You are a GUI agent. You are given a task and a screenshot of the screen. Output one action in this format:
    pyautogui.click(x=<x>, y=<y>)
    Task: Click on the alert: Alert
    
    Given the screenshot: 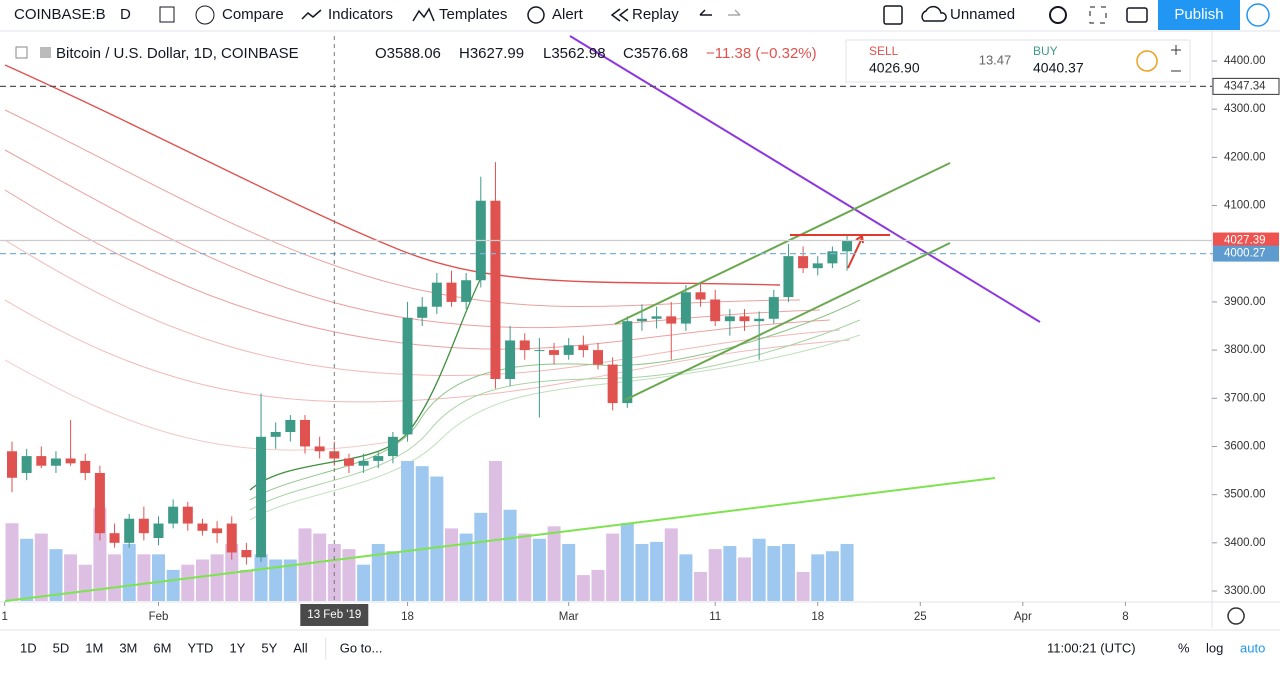 What is the action you would take?
    pyautogui.click(x=568, y=14)
    